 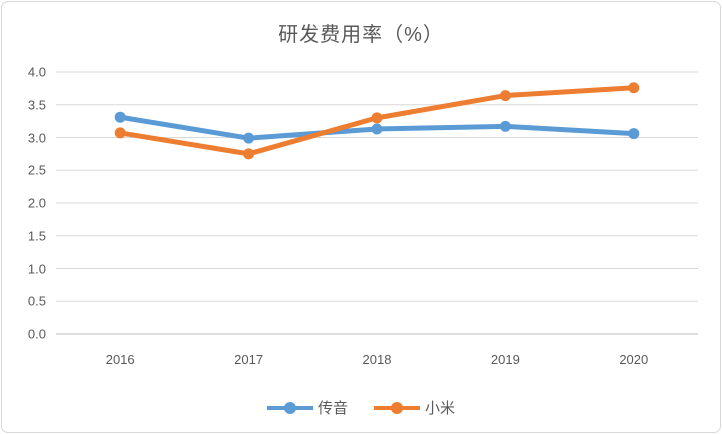 What do you see at coordinates (332, 408) in the screenshot?
I see `legend-label: 传音` at bounding box center [332, 408].